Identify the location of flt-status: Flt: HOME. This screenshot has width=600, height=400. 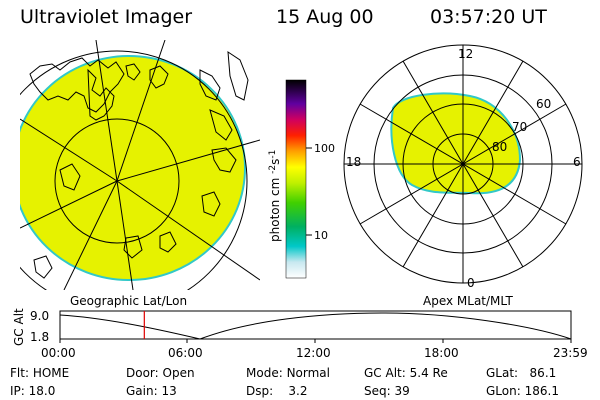
(40, 373).